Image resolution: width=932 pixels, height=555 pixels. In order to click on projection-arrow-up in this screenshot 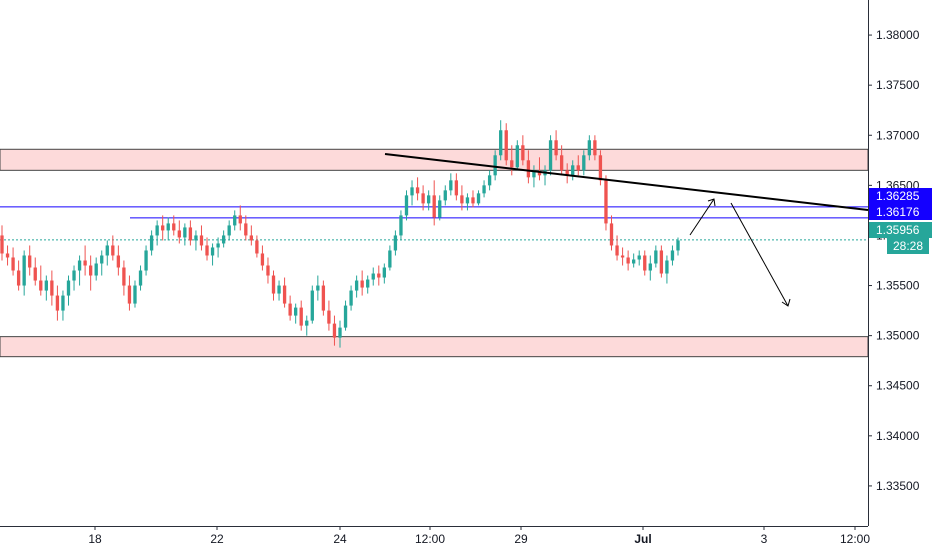, I will do `click(702, 217)`.